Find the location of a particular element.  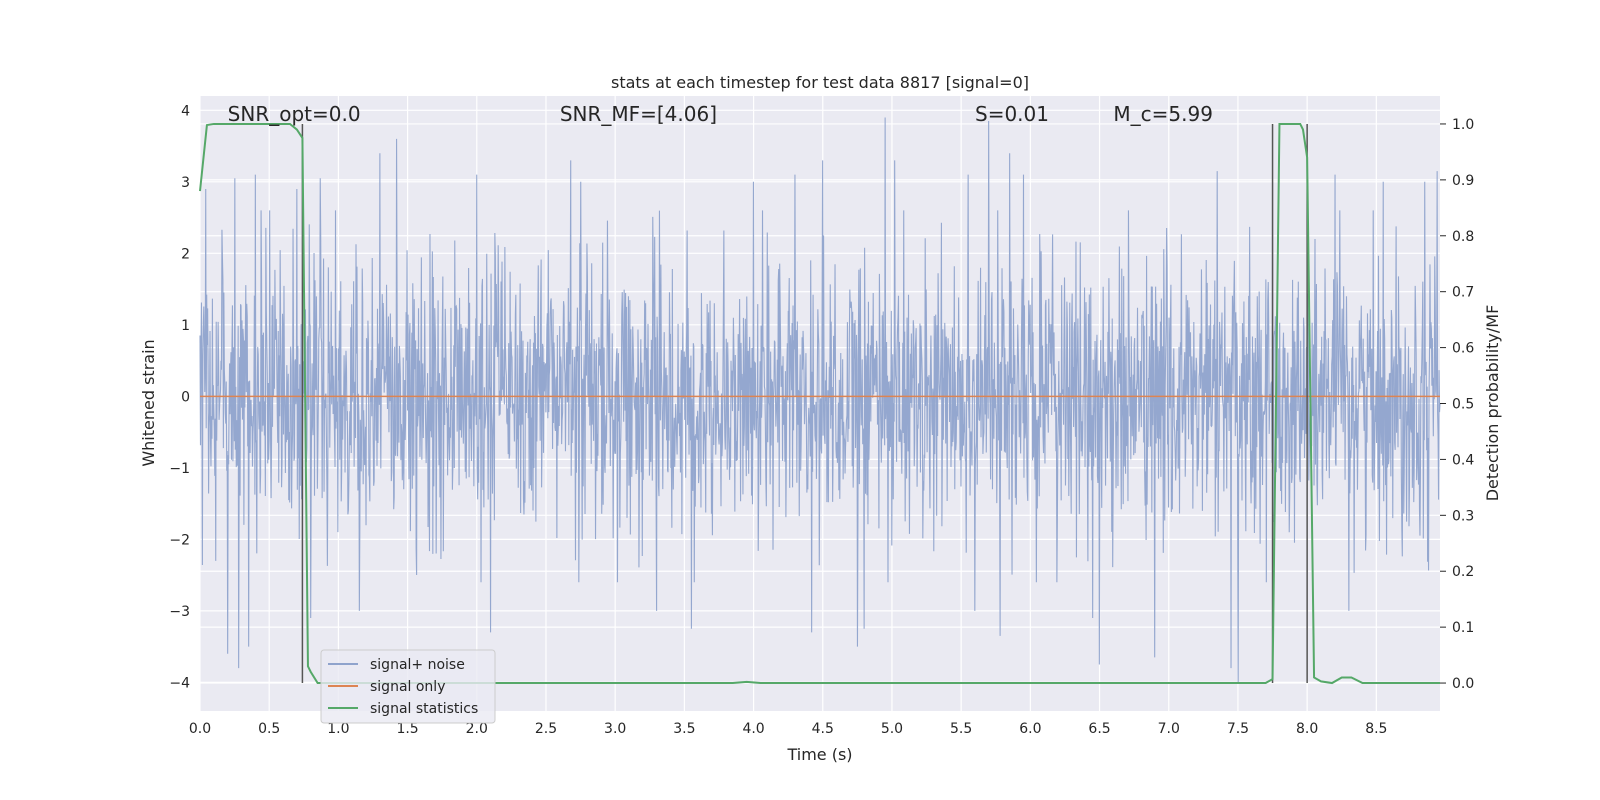

y2-tick-label: 0.1 is located at coordinates (1463, 628).